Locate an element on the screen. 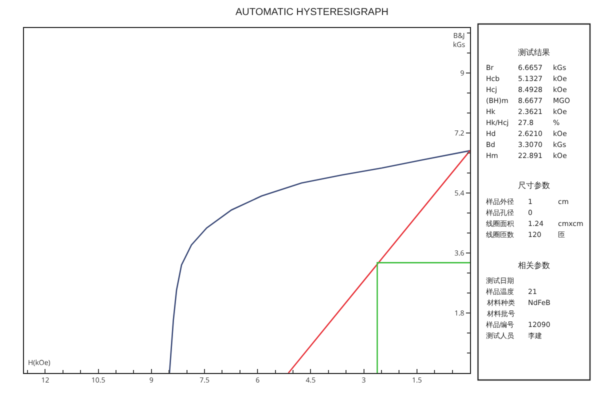 This screenshot has height=397, width=600. text: 测试结果 is located at coordinates (534, 52).